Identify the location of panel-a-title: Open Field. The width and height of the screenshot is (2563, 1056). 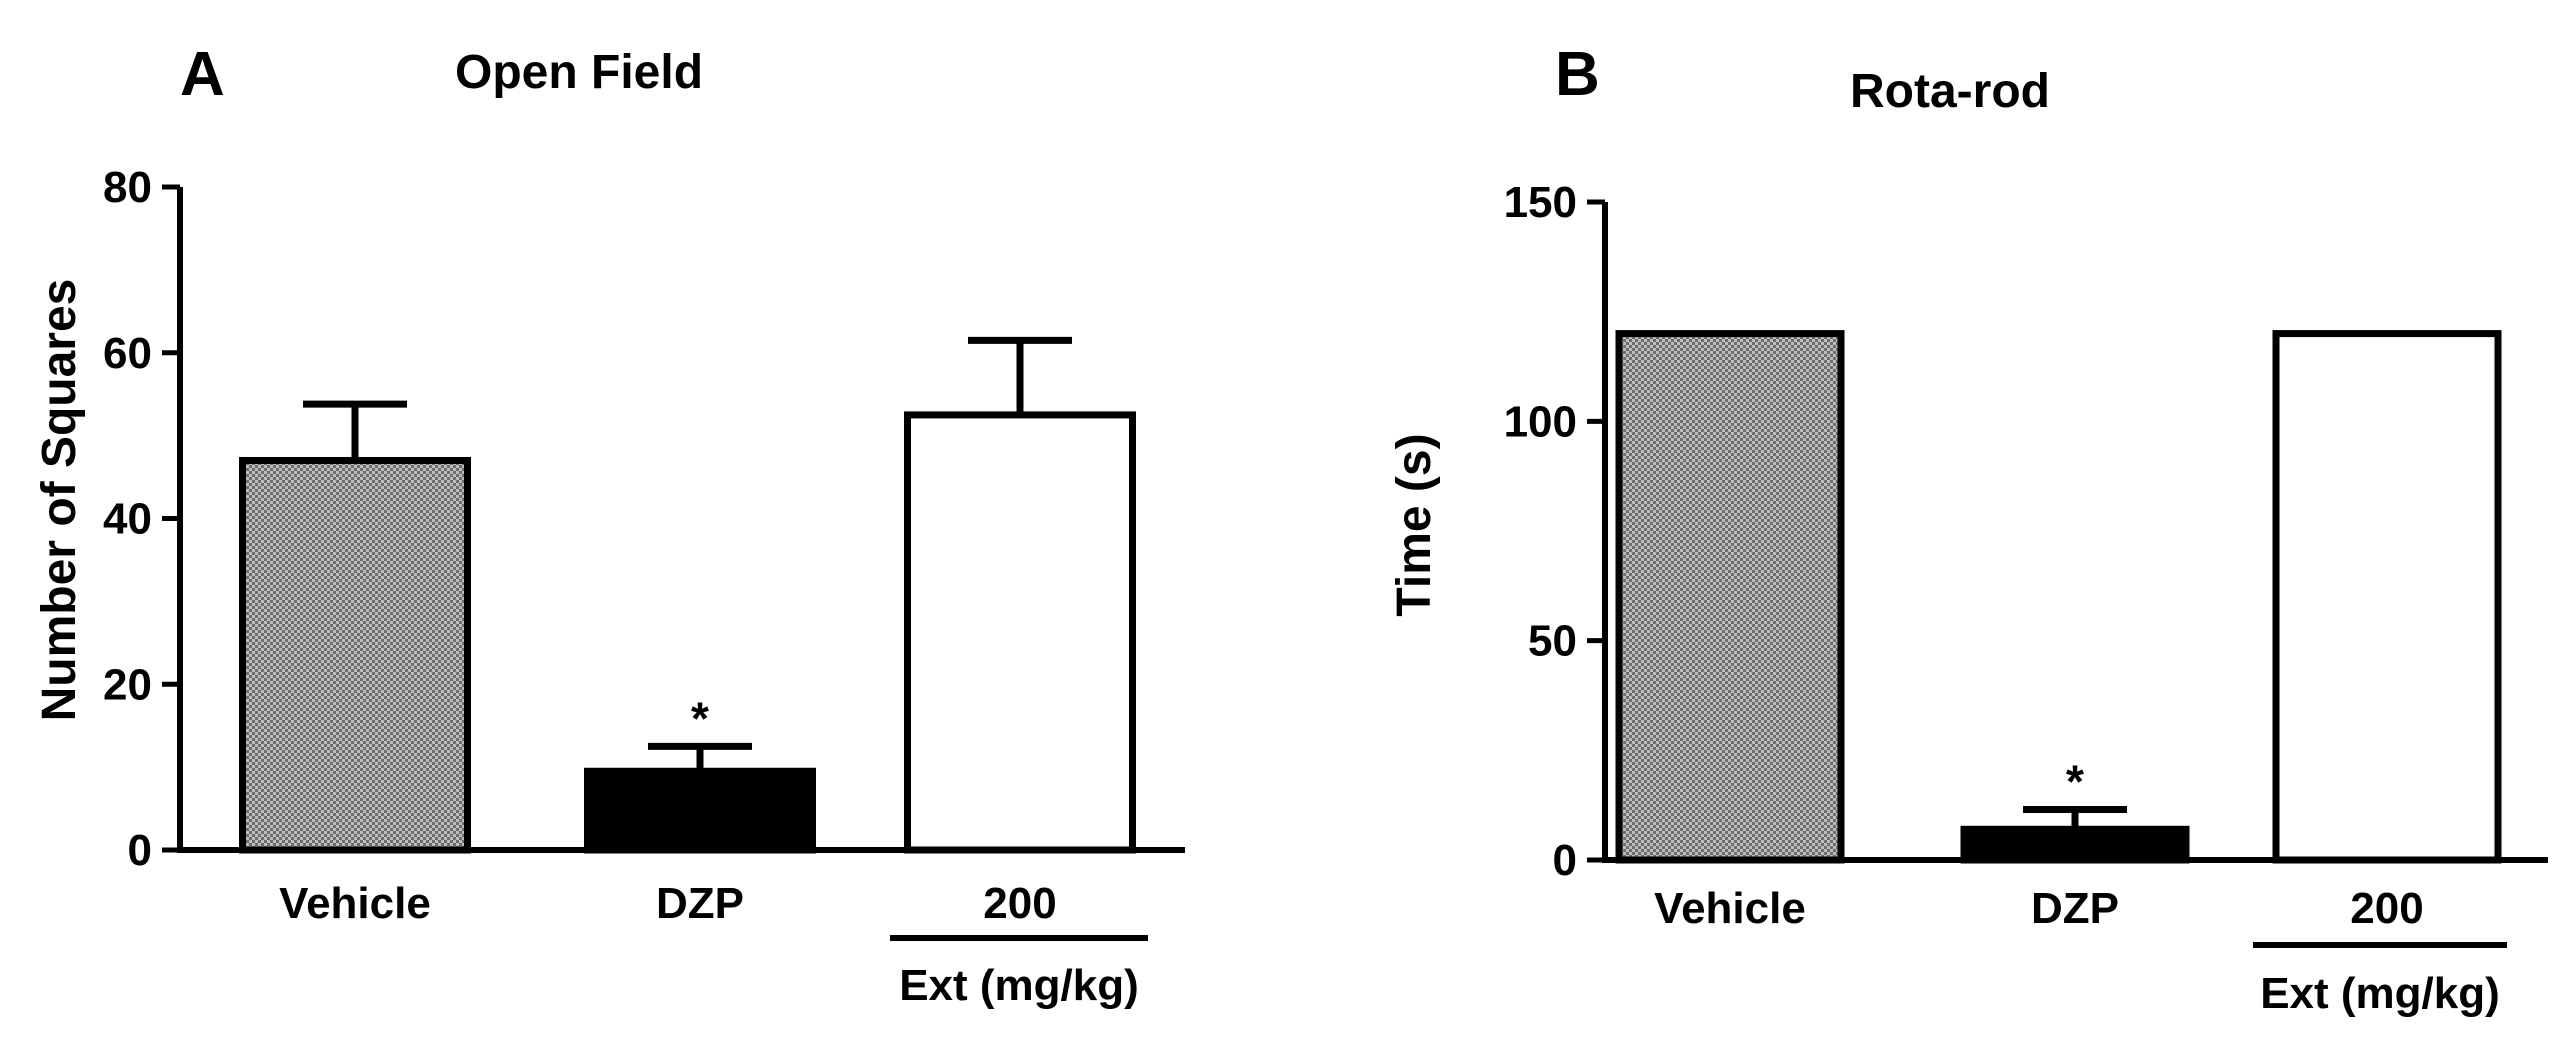
(579, 72).